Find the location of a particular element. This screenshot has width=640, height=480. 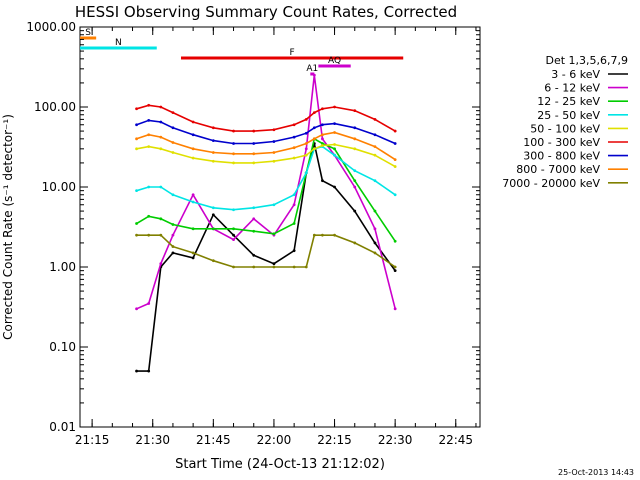

y-tick-label: 100.00 is located at coordinates (55, 107).